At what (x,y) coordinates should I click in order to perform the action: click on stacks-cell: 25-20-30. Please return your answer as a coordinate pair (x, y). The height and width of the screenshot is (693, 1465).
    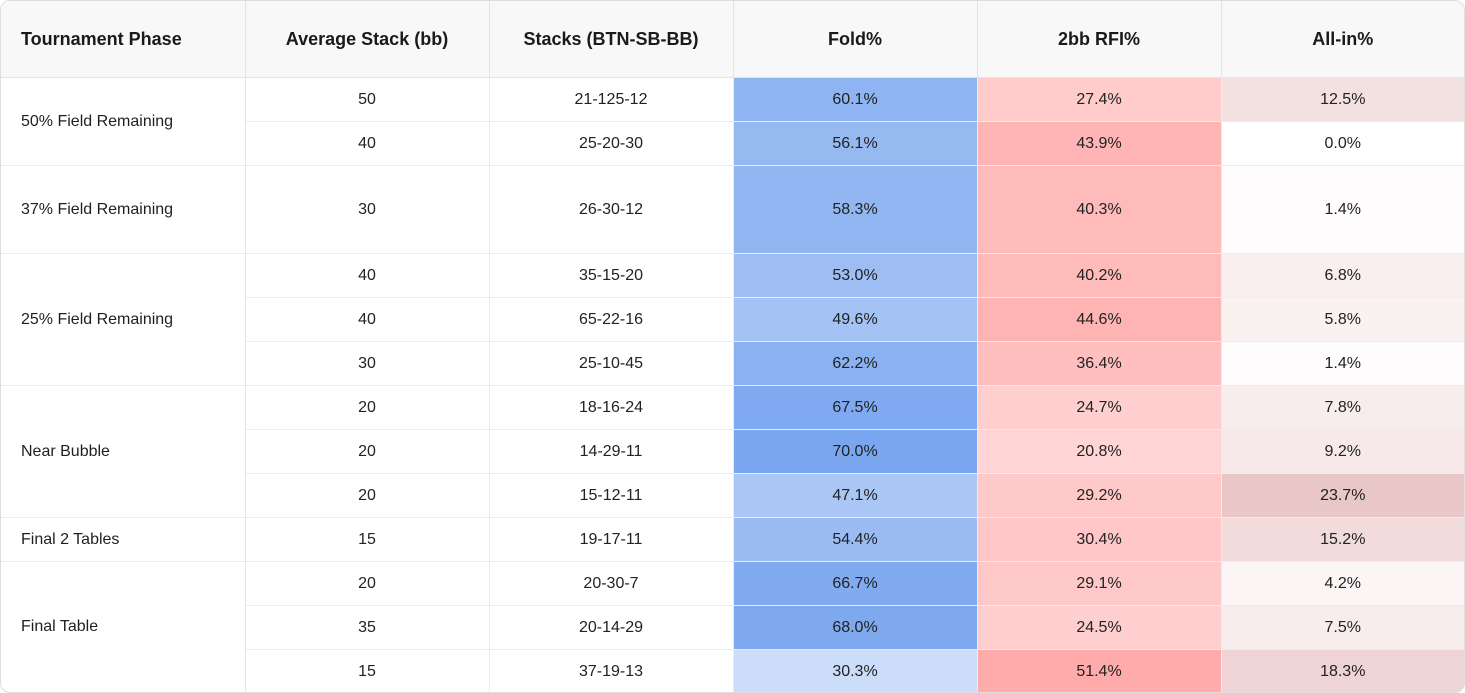
    Looking at the image, I should click on (611, 143).